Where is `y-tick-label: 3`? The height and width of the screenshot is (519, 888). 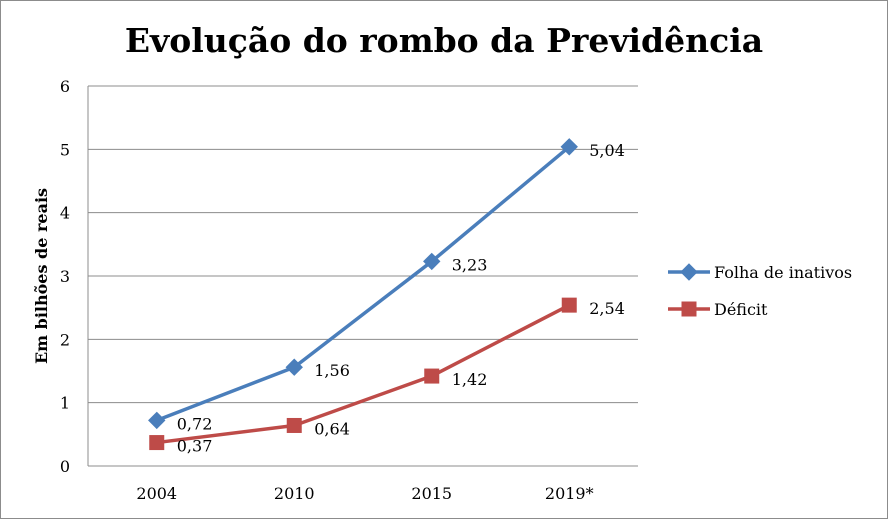 y-tick-label: 3 is located at coordinates (65, 276).